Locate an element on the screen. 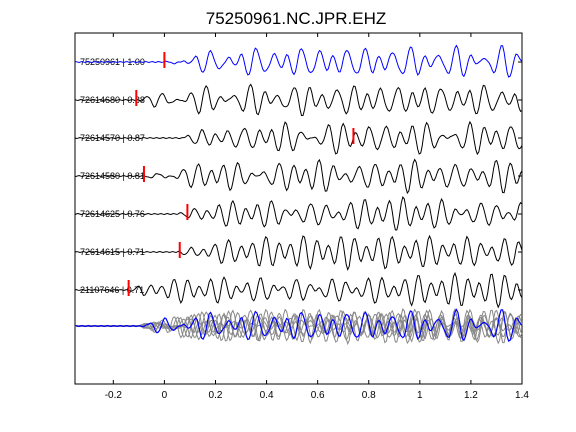 The height and width of the screenshot is (432, 576). chart-title: 75250961.NC.JPR.EHZ is located at coordinates (296, 18).